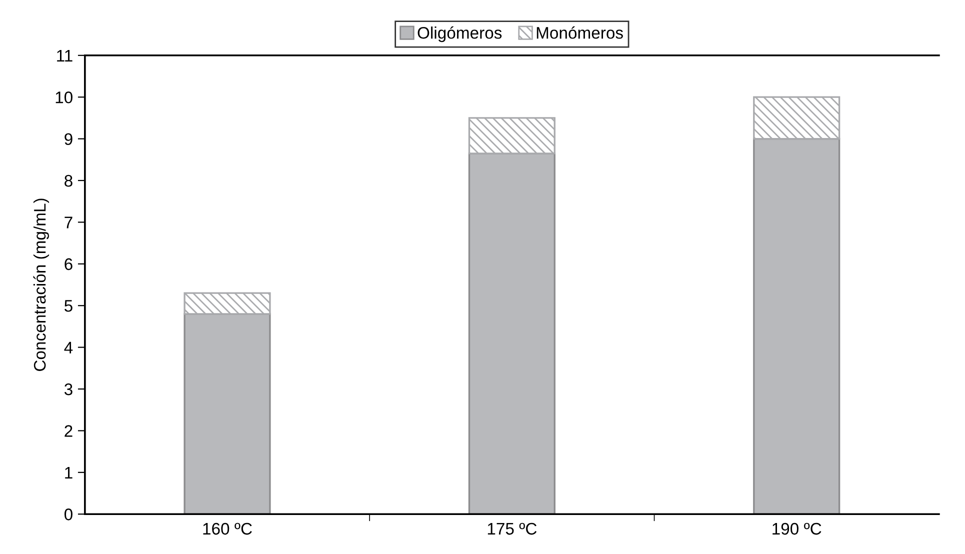 This screenshot has width=965, height=554. What do you see at coordinates (68, 264) in the screenshot?
I see `y-tick-label: 6` at bounding box center [68, 264].